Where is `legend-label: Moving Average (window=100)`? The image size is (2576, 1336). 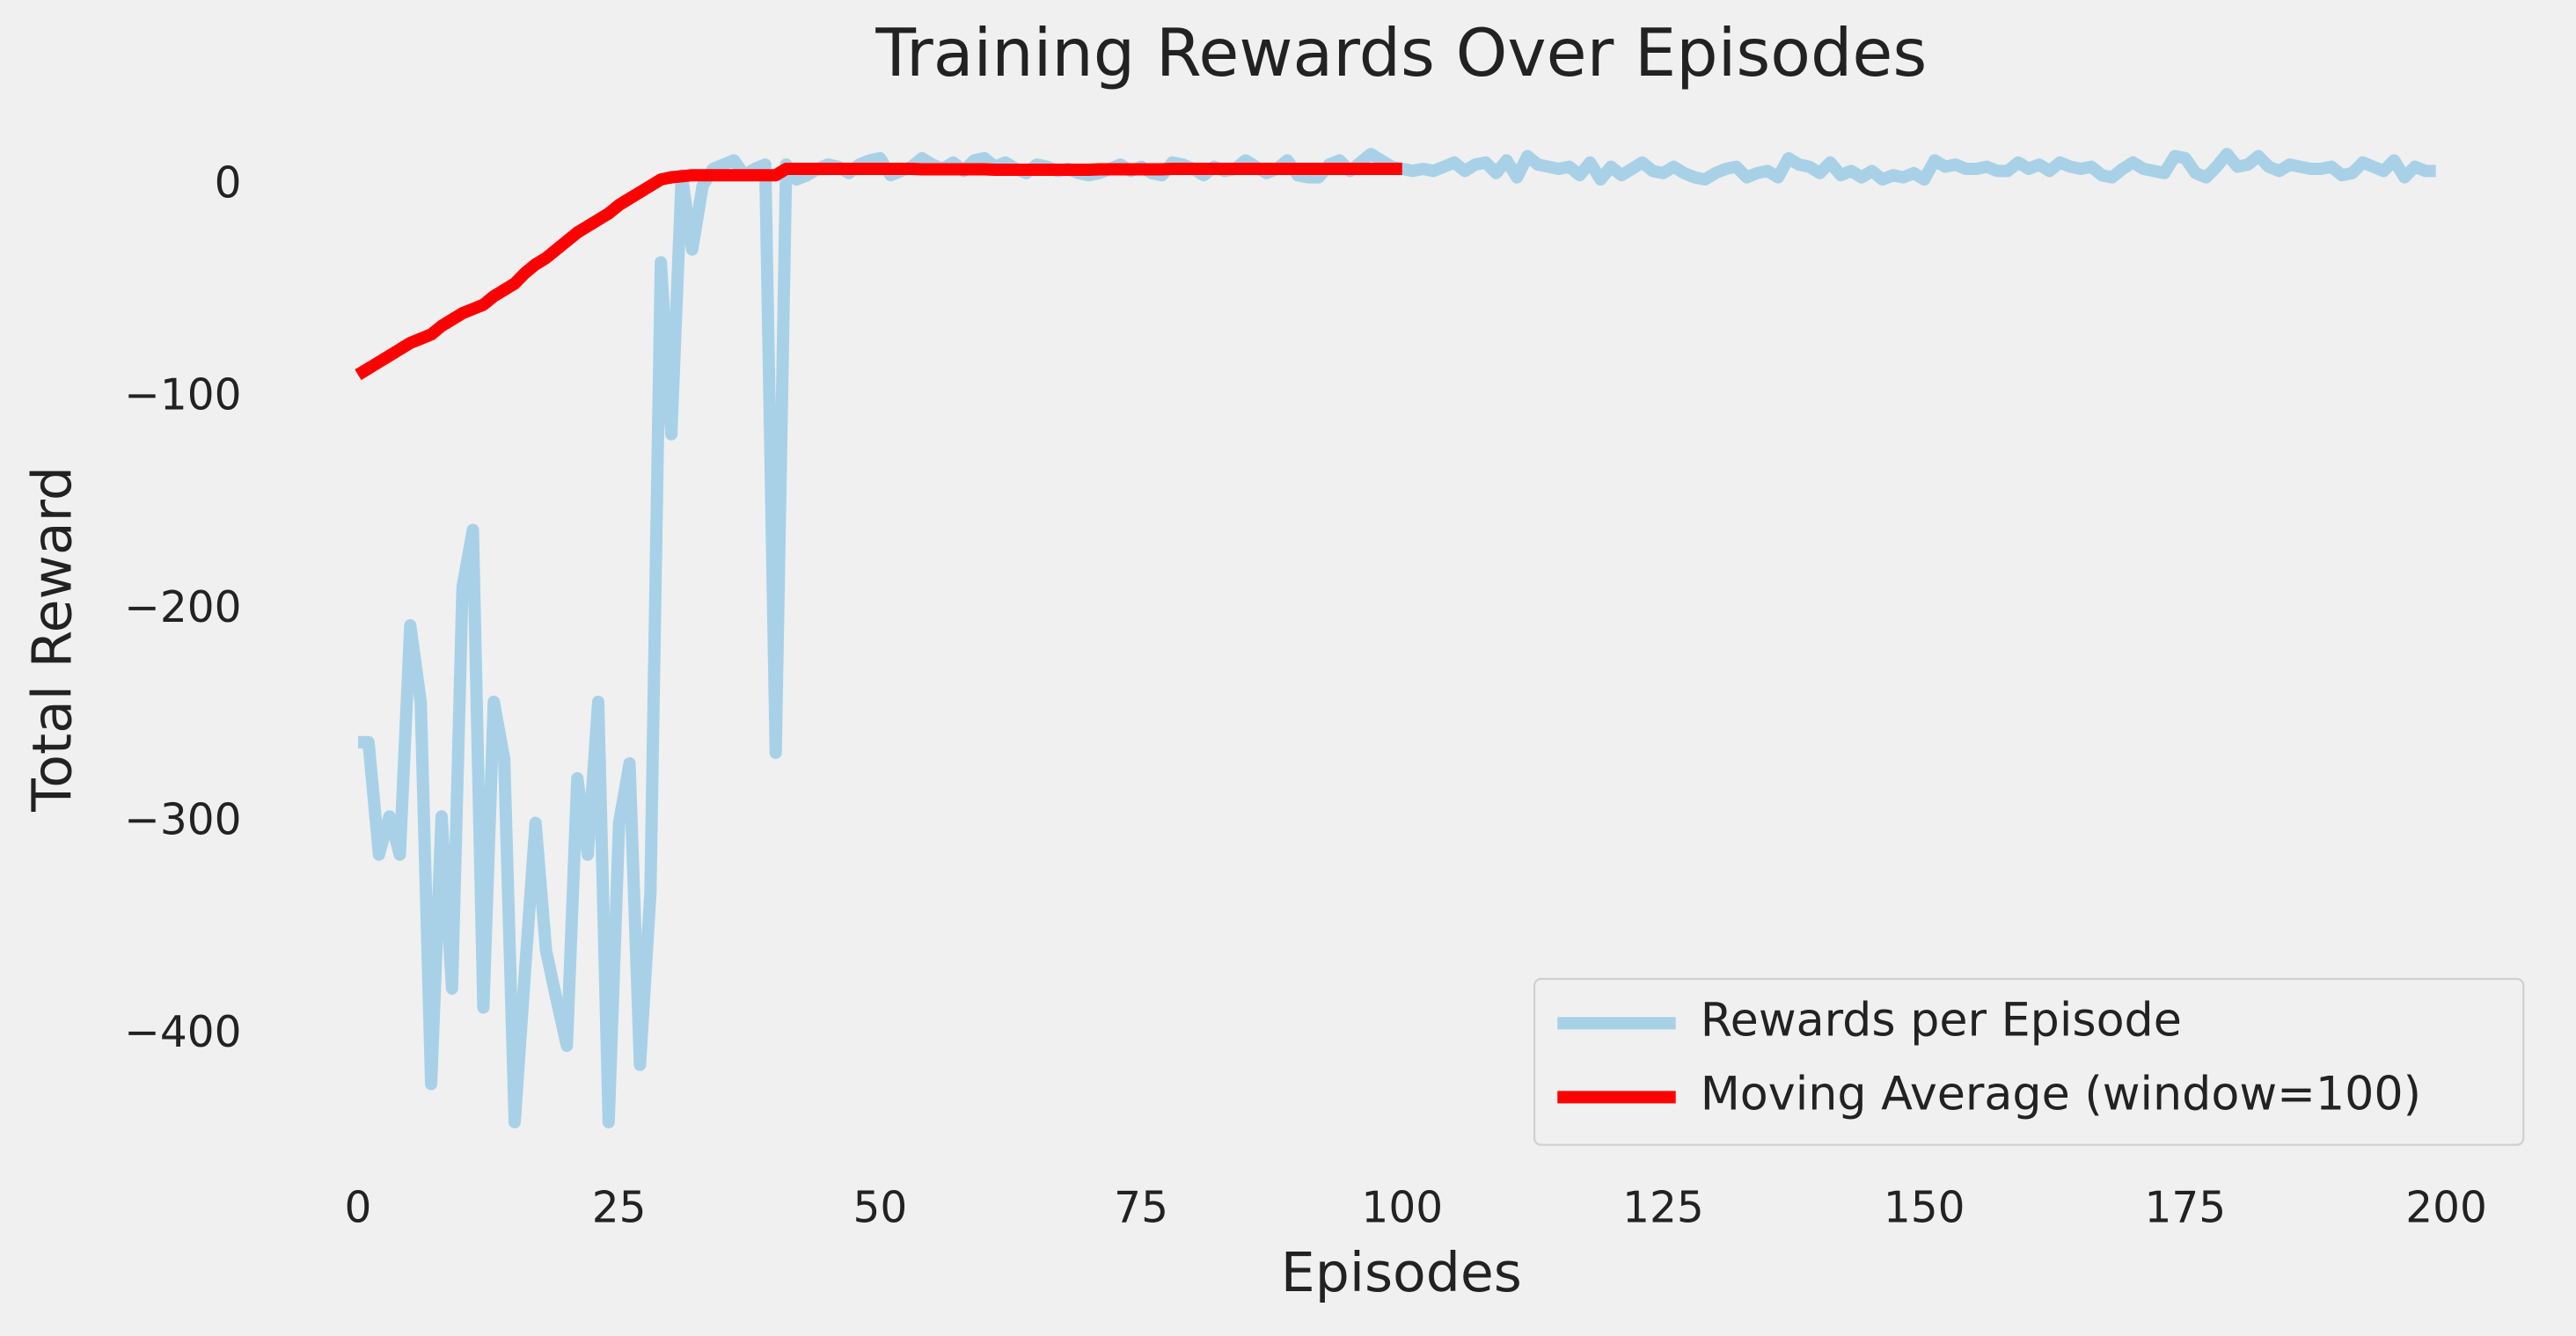
legend-label: Moving Average (window=100) is located at coordinates (2061, 1094).